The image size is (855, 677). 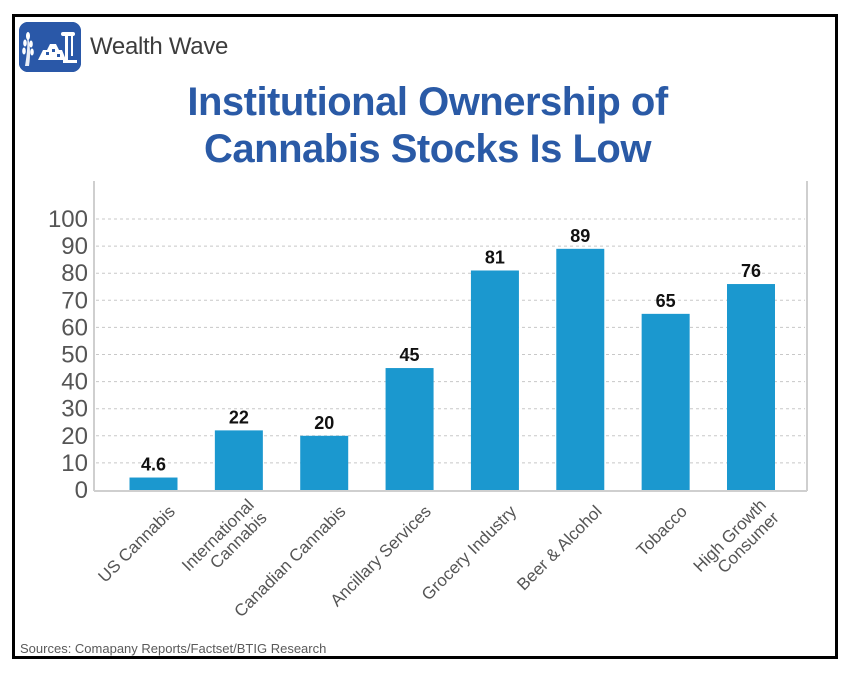 I want to click on data-label: 45, so click(x=410, y=355).